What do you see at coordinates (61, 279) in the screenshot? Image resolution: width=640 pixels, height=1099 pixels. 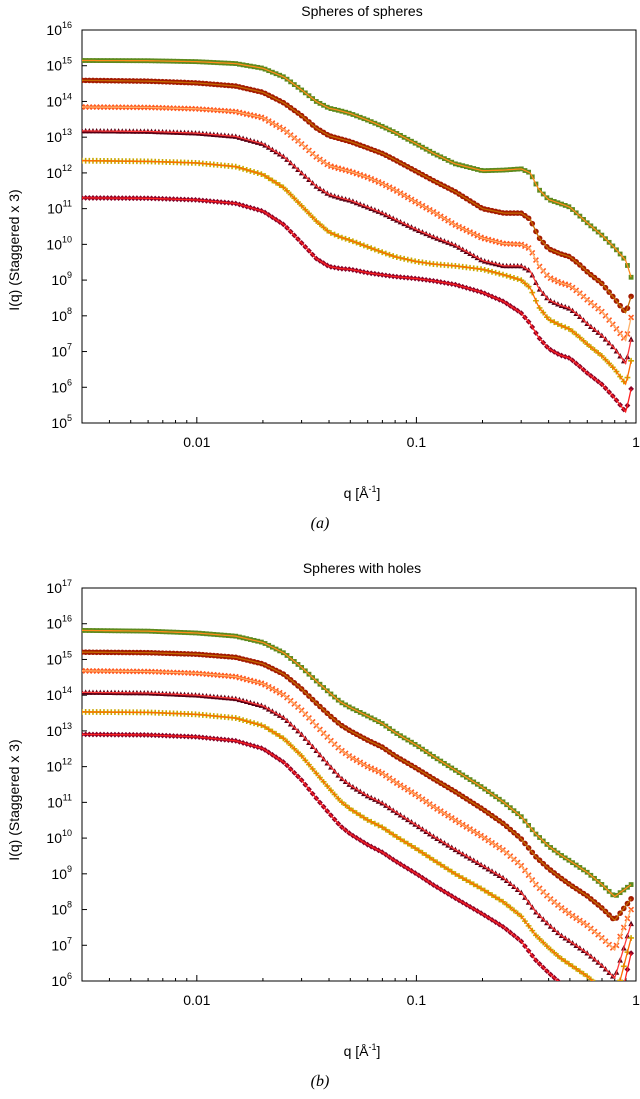 I see `panel-a-y-tick-label: 10⁹` at bounding box center [61, 279].